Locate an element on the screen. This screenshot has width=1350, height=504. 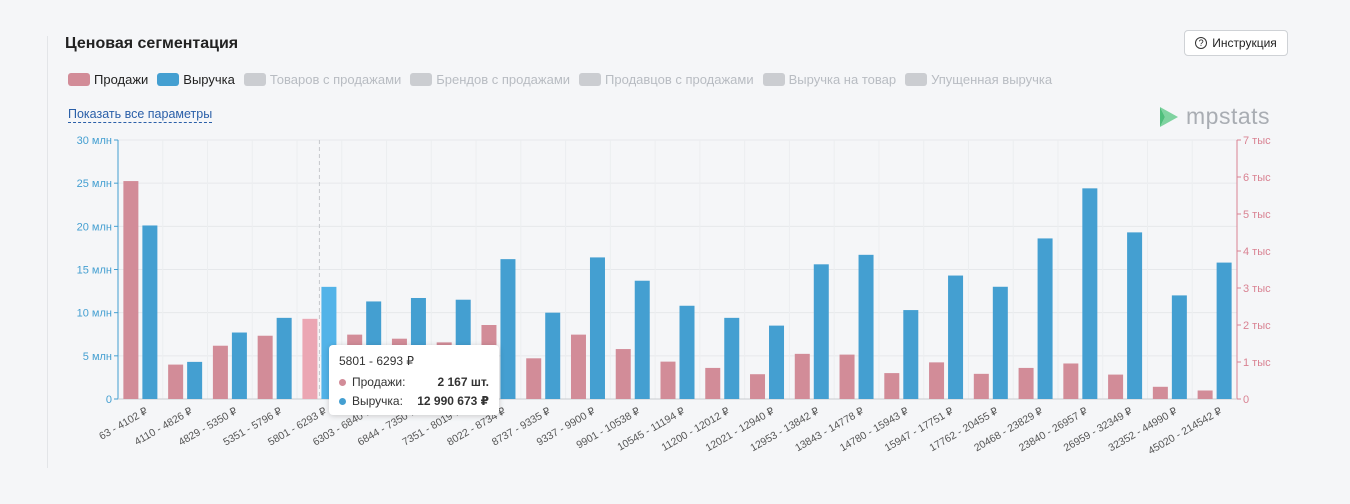
tooltip-row-sales: Продажи: 2 167 шт. is located at coordinates (414, 382).